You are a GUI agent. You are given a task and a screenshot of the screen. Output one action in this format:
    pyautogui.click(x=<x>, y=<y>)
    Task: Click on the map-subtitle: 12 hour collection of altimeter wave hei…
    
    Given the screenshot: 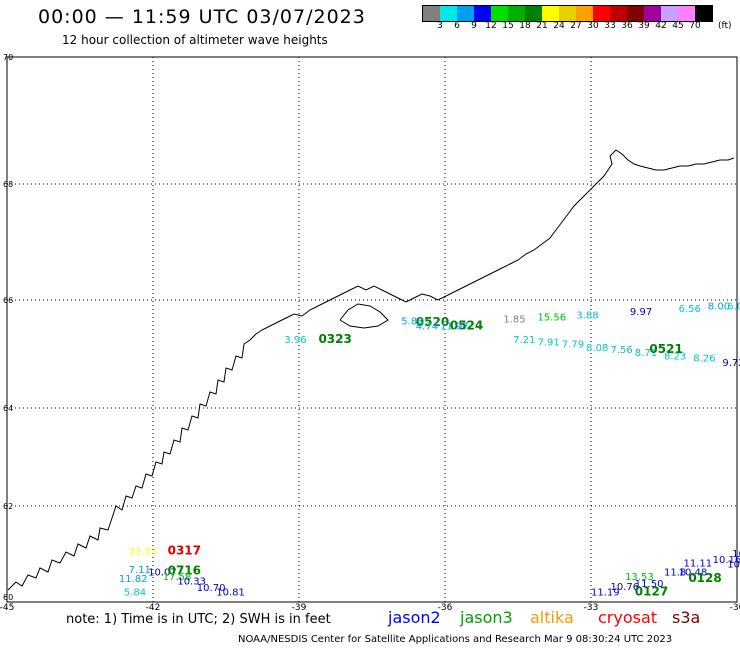 What is the action you would take?
    pyautogui.click(x=195, y=40)
    